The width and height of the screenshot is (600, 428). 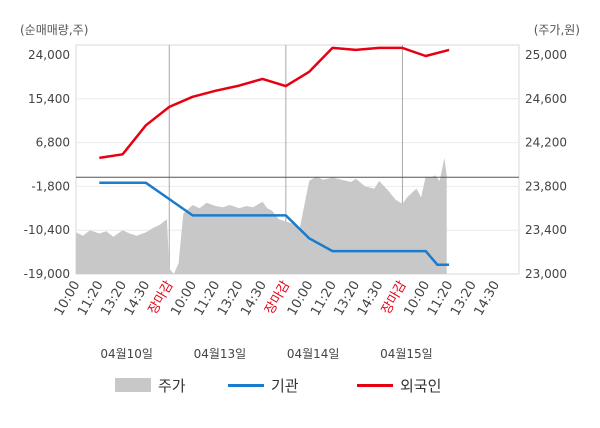 I want to click on left-tick-label: 24,000, so click(x=49, y=55).